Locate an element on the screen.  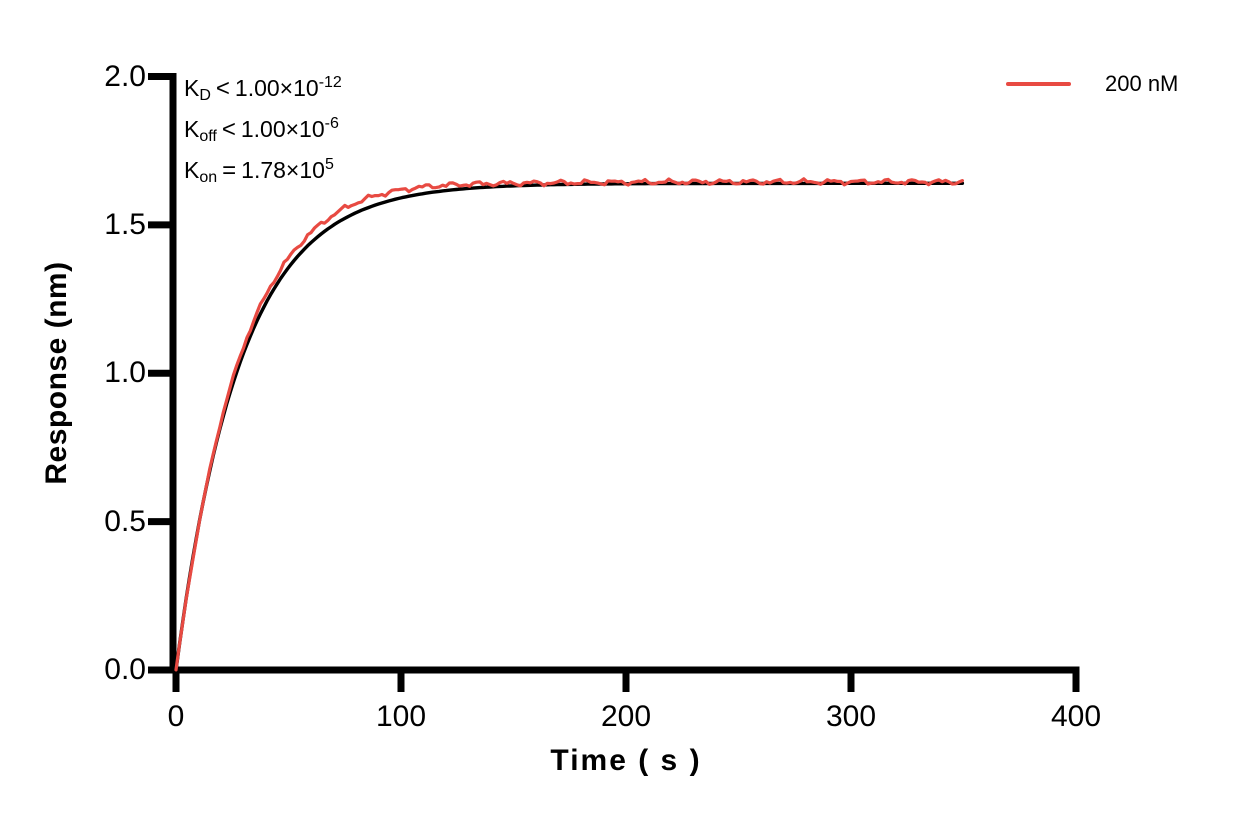
kon-operator: = is located at coordinates (229, 170).